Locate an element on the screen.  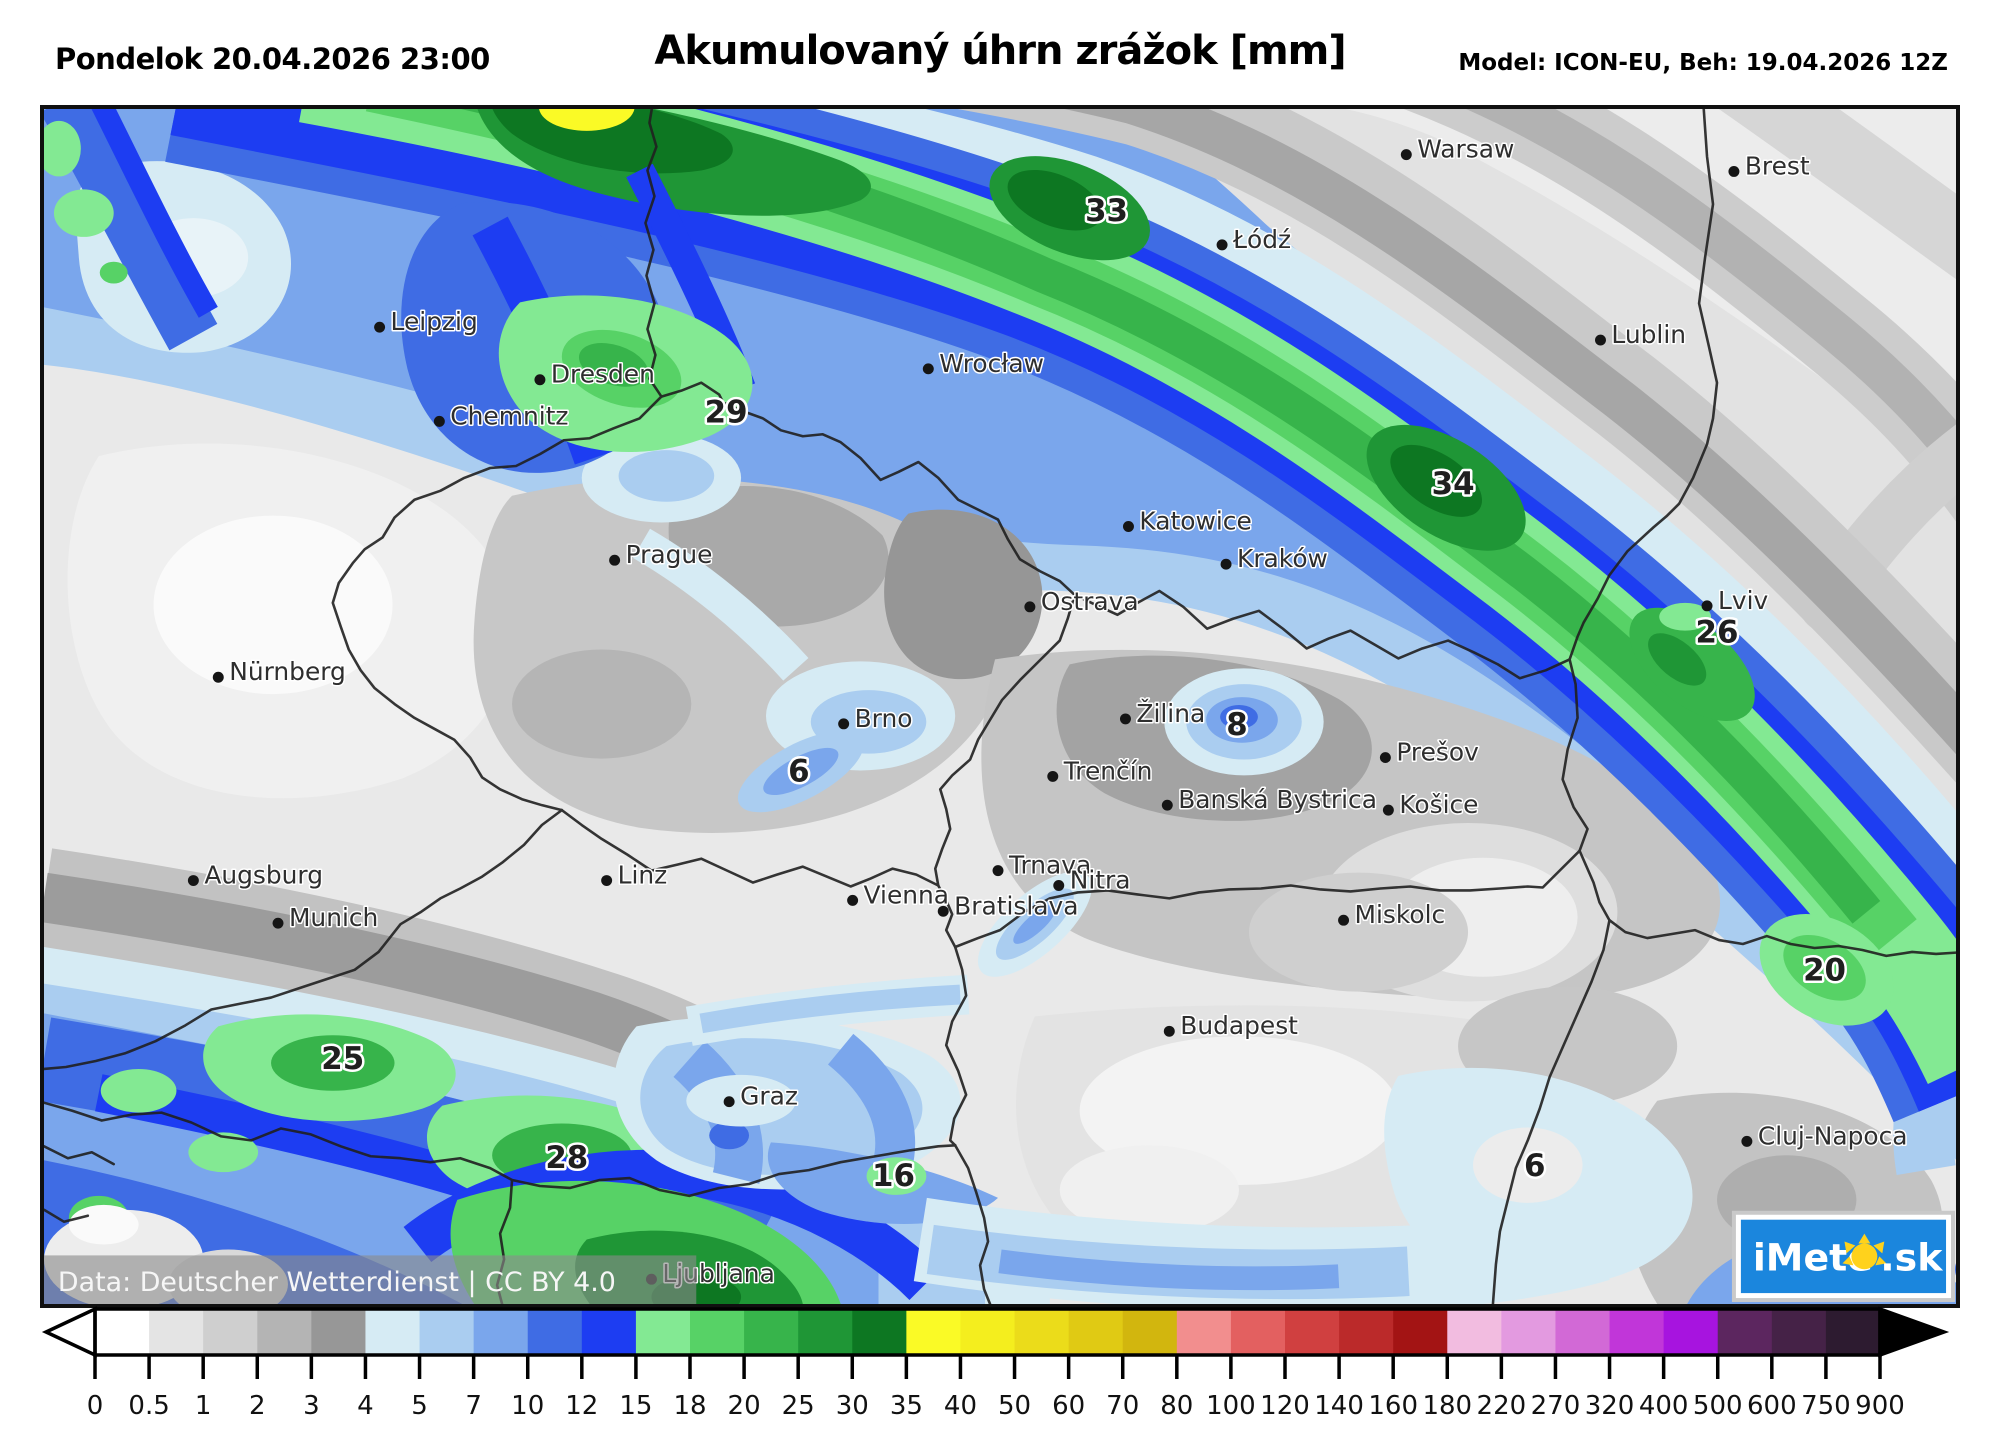
city-label: Budapest is located at coordinates (1239, 1025).